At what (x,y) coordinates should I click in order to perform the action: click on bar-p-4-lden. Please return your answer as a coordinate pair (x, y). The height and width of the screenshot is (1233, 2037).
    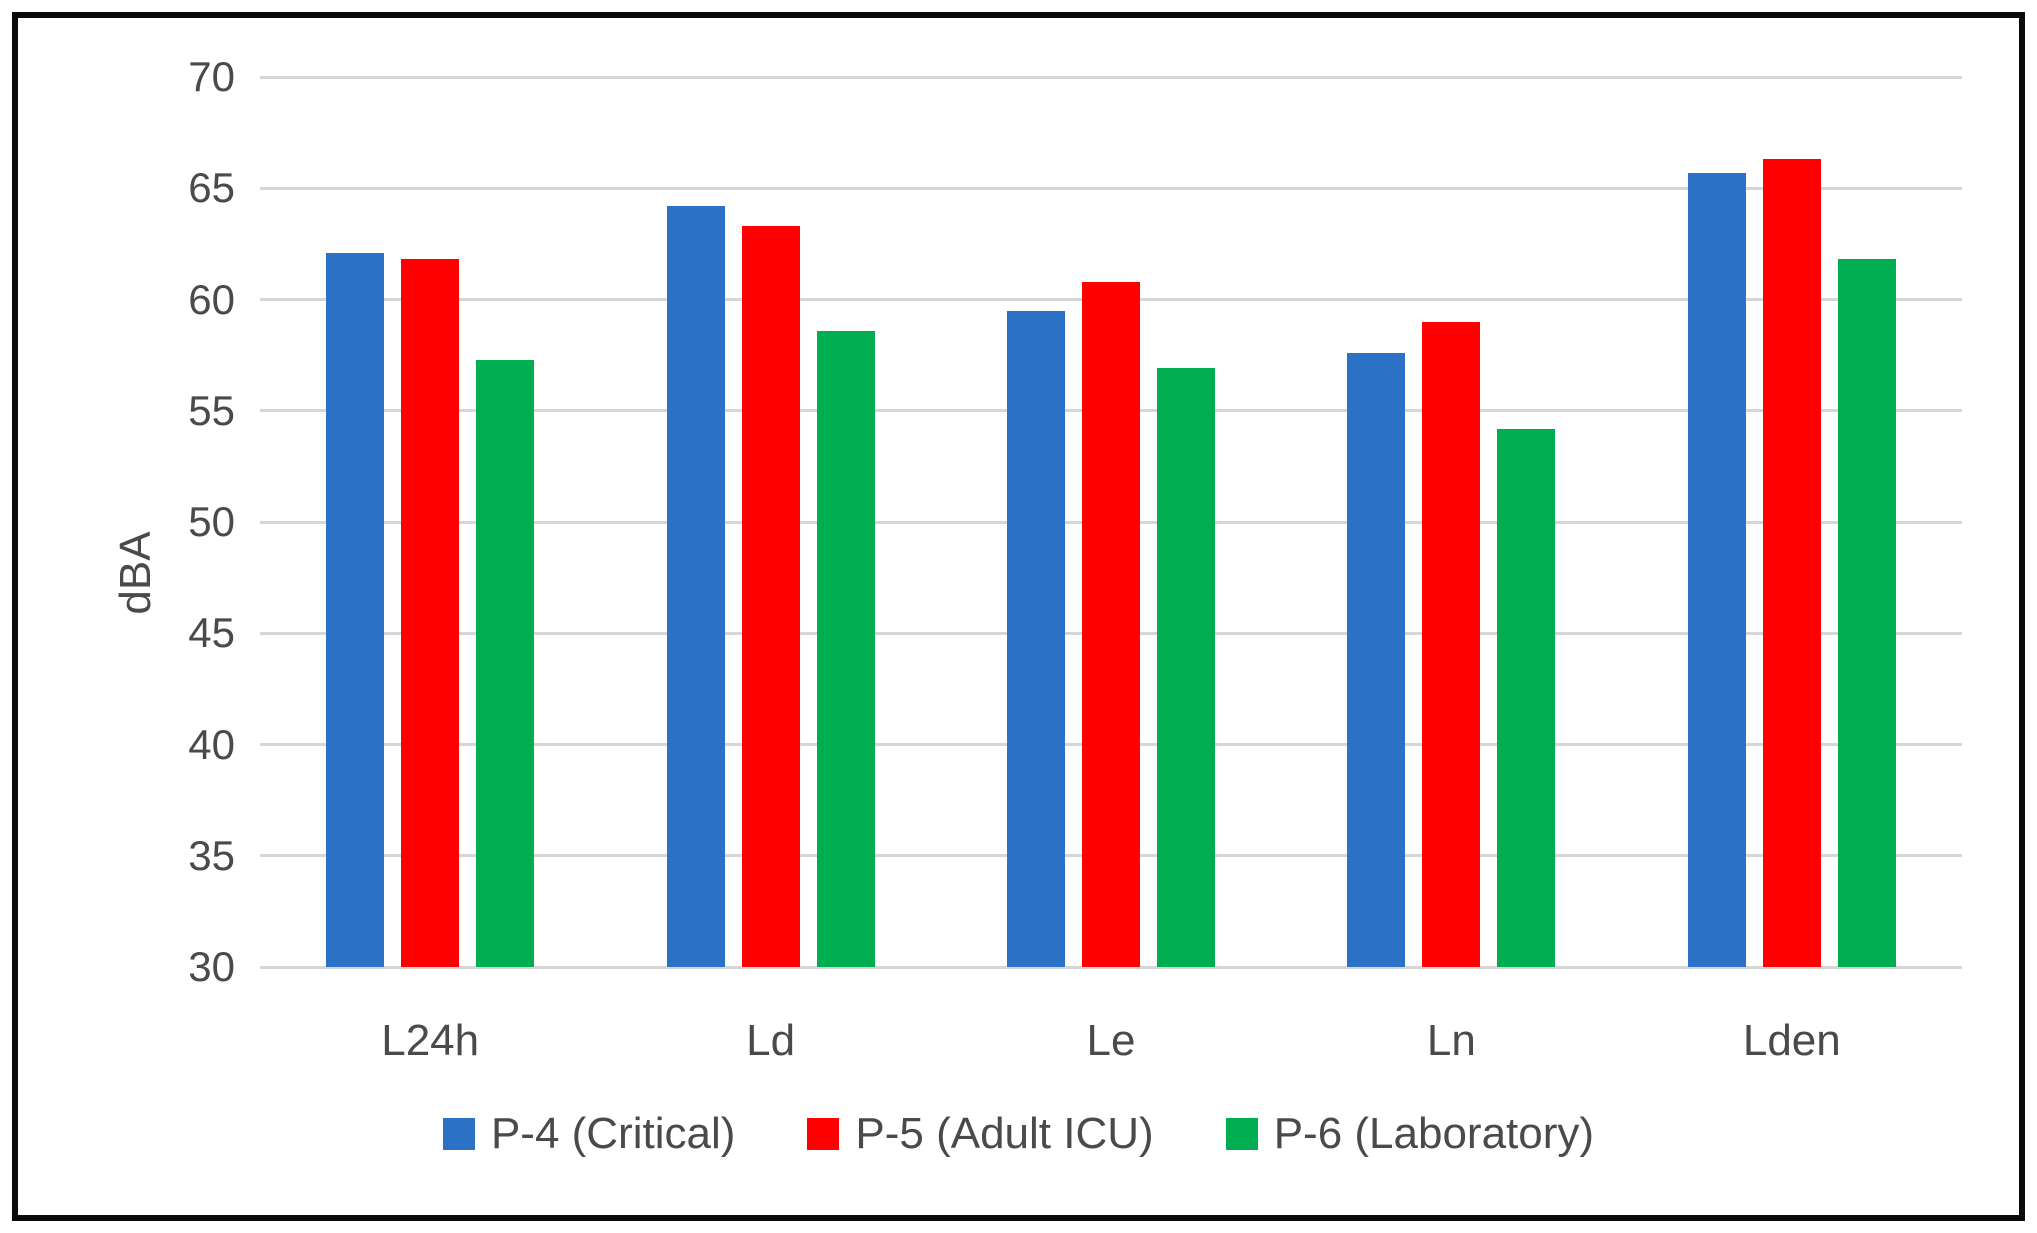
    Looking at the image, I should click on (1716, 569).